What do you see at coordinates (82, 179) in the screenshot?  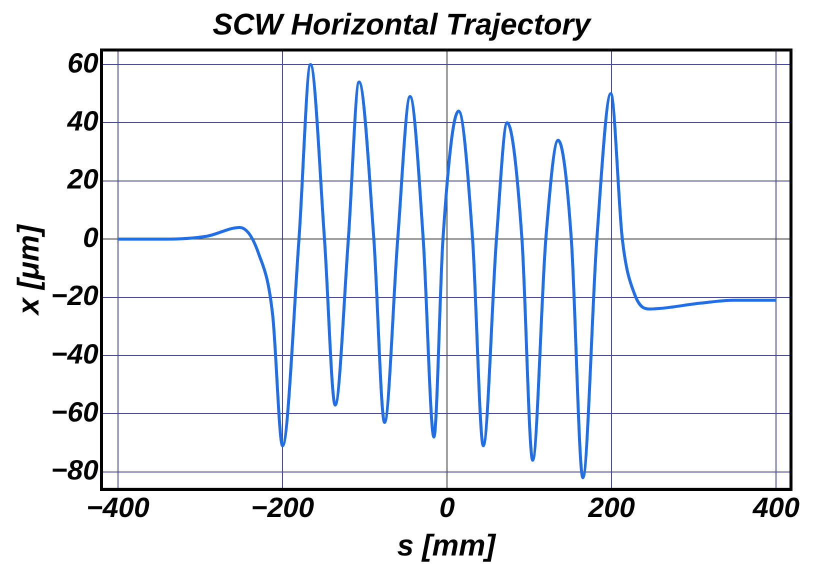 I see `y-tick-label: 20` at bounding box center [82, 179].